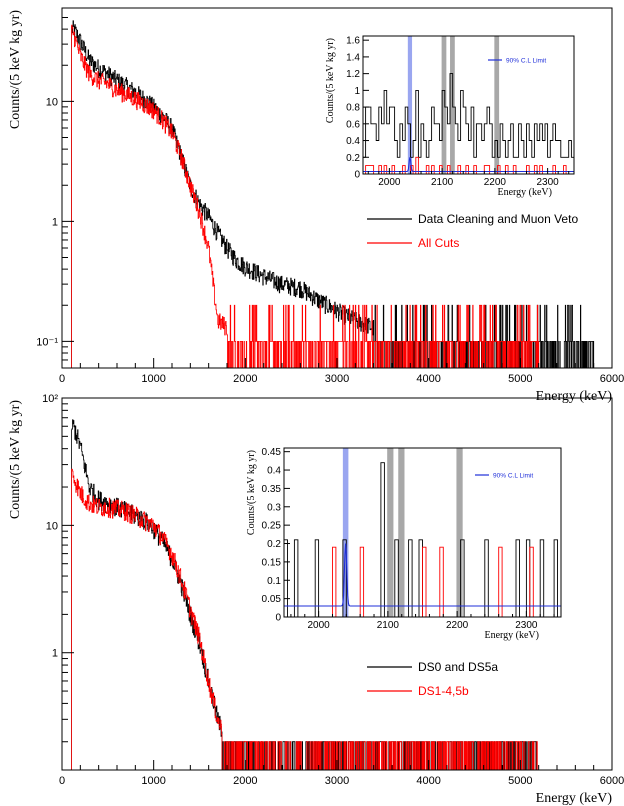 The image size is (624, 806). I want to click on roi-band, so click(410, 105).